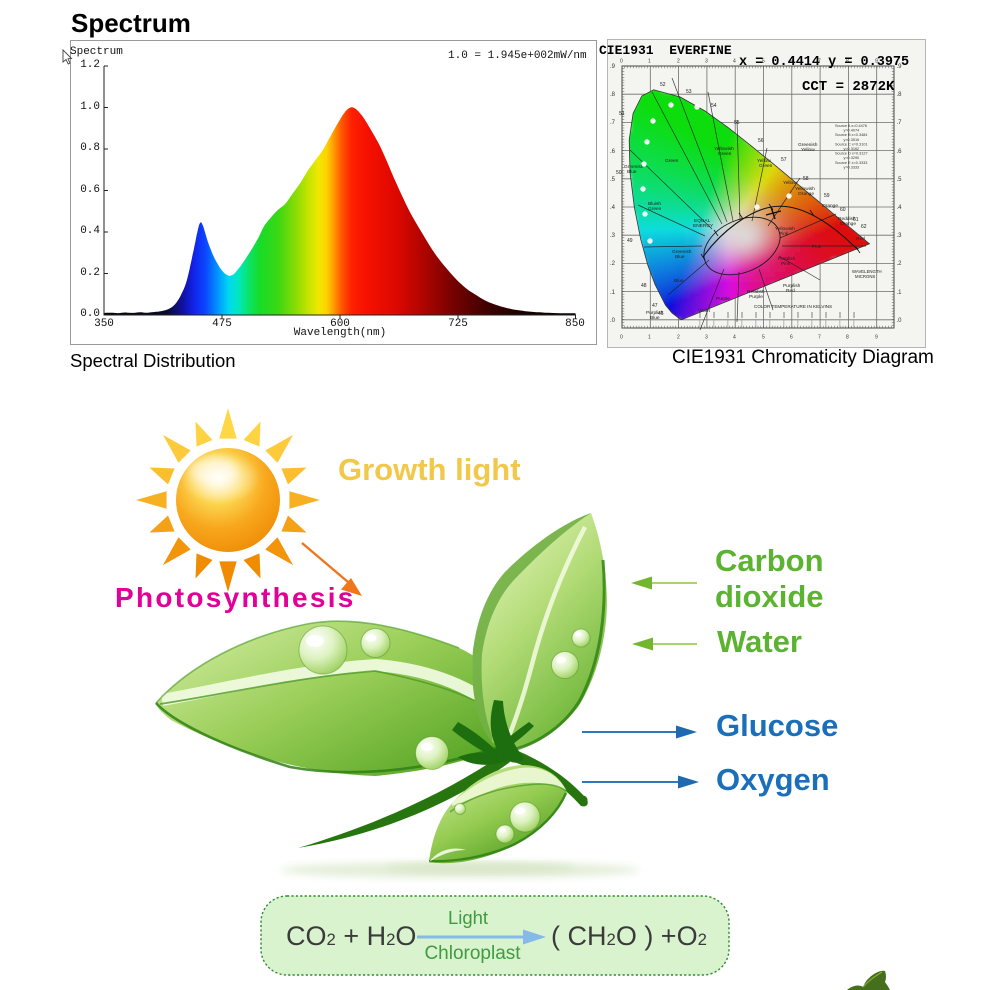 The height and width of the screenshot is (990, 990). Describe the element at coordinates (661, 314) in the screenshot. I see `svg-text: 46` at that location.